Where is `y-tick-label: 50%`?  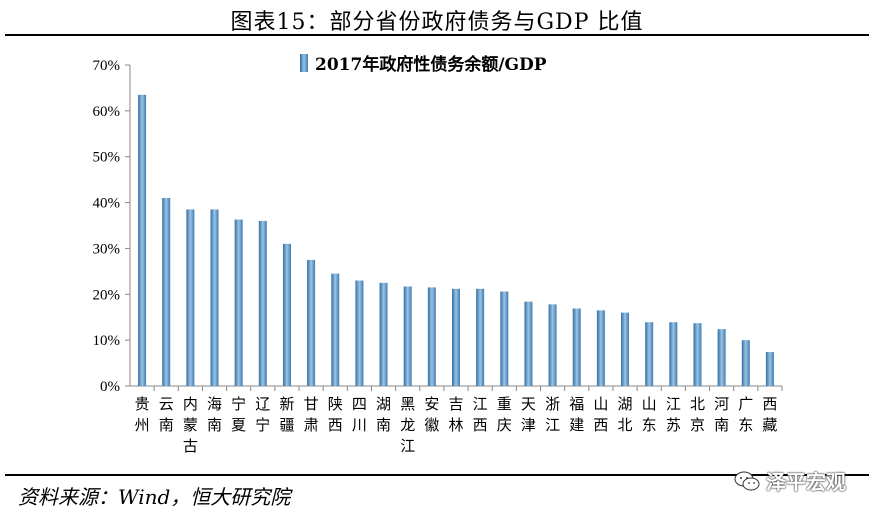
y-tick-label: 50% is located at coordinates (107, 158).